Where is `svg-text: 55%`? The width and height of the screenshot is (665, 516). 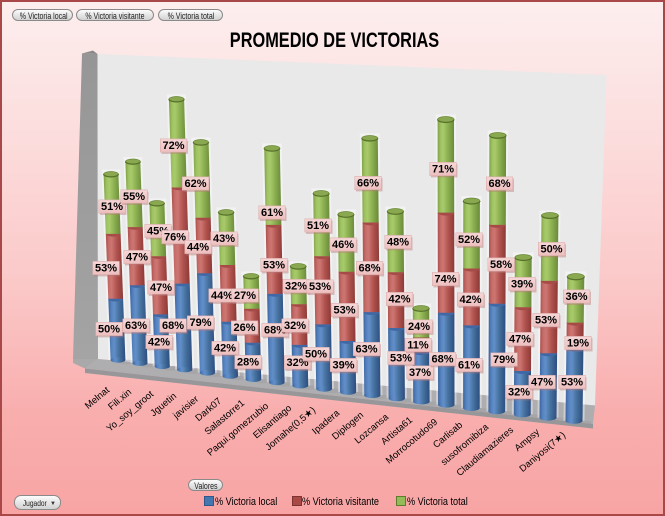
svg-text: 55% is located at coordinates (134, 197).